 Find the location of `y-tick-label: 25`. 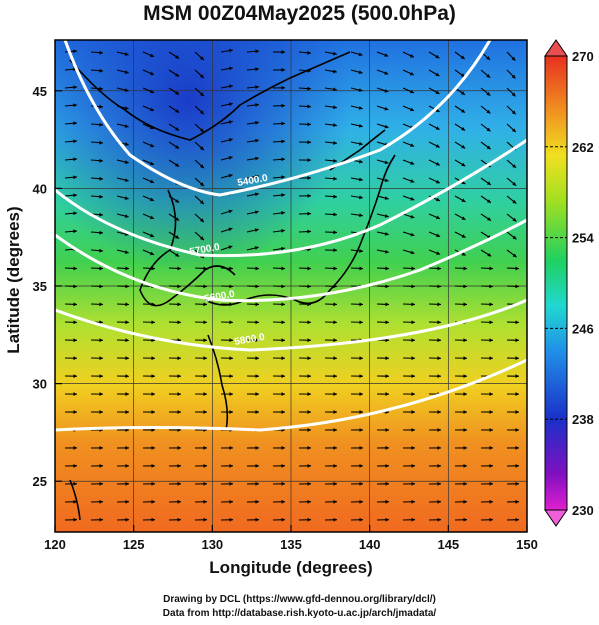

y-tick-label: 25 is located at coordinates (40, 481).